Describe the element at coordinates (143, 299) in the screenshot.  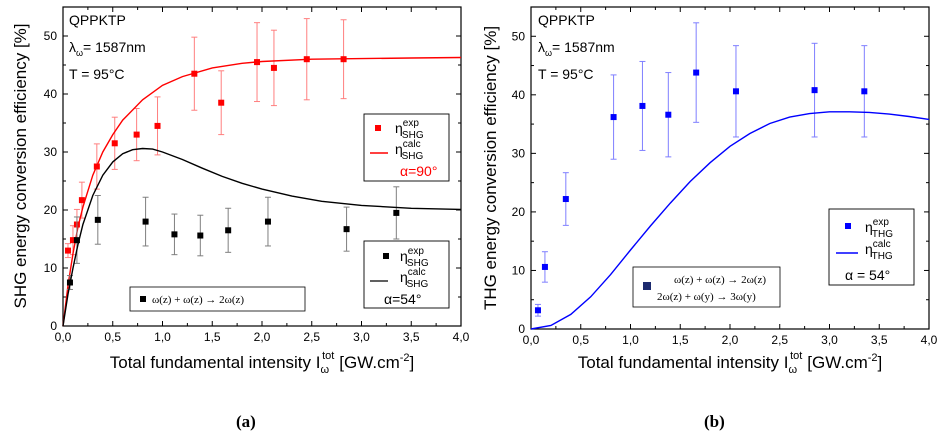
I see `panel-a-process-marker` at that location.